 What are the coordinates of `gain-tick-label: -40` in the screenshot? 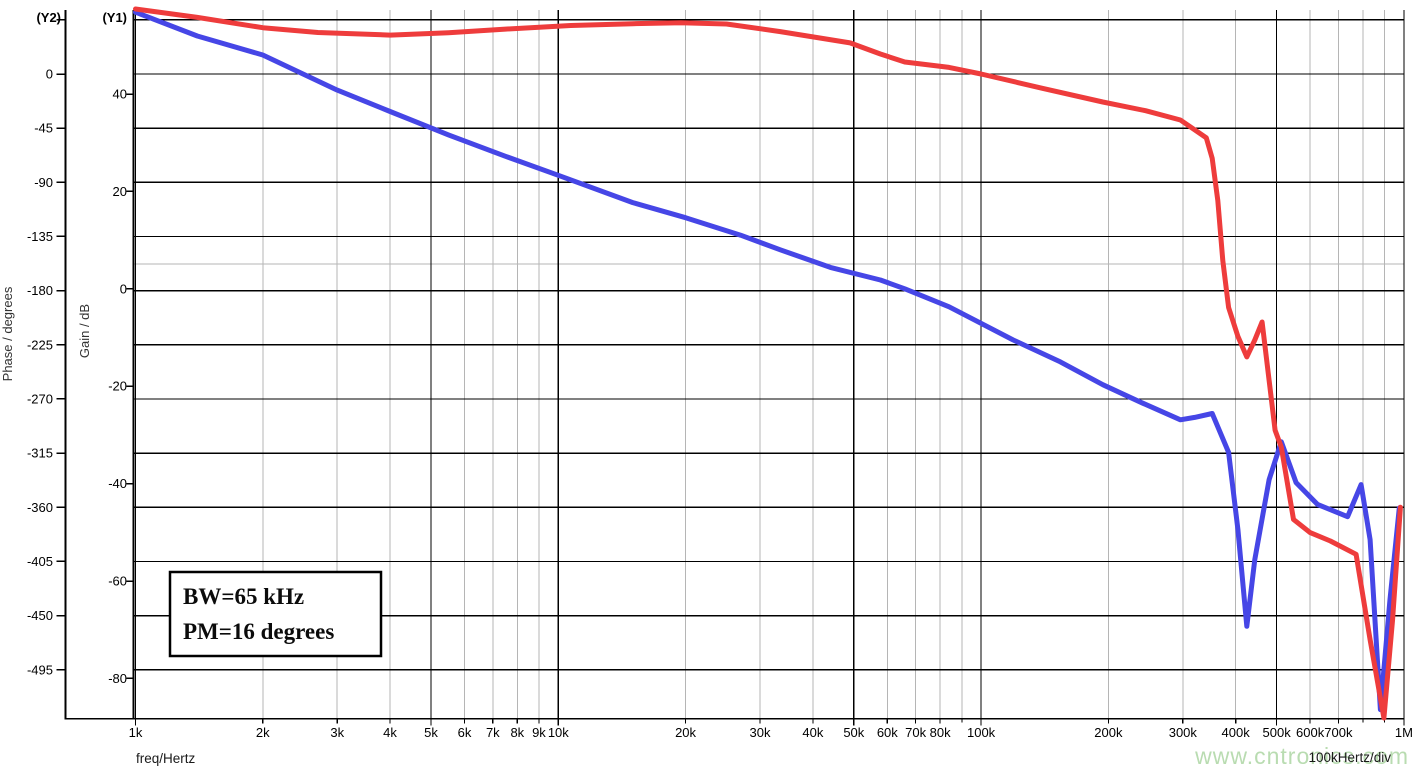 It's located at (117, 483).